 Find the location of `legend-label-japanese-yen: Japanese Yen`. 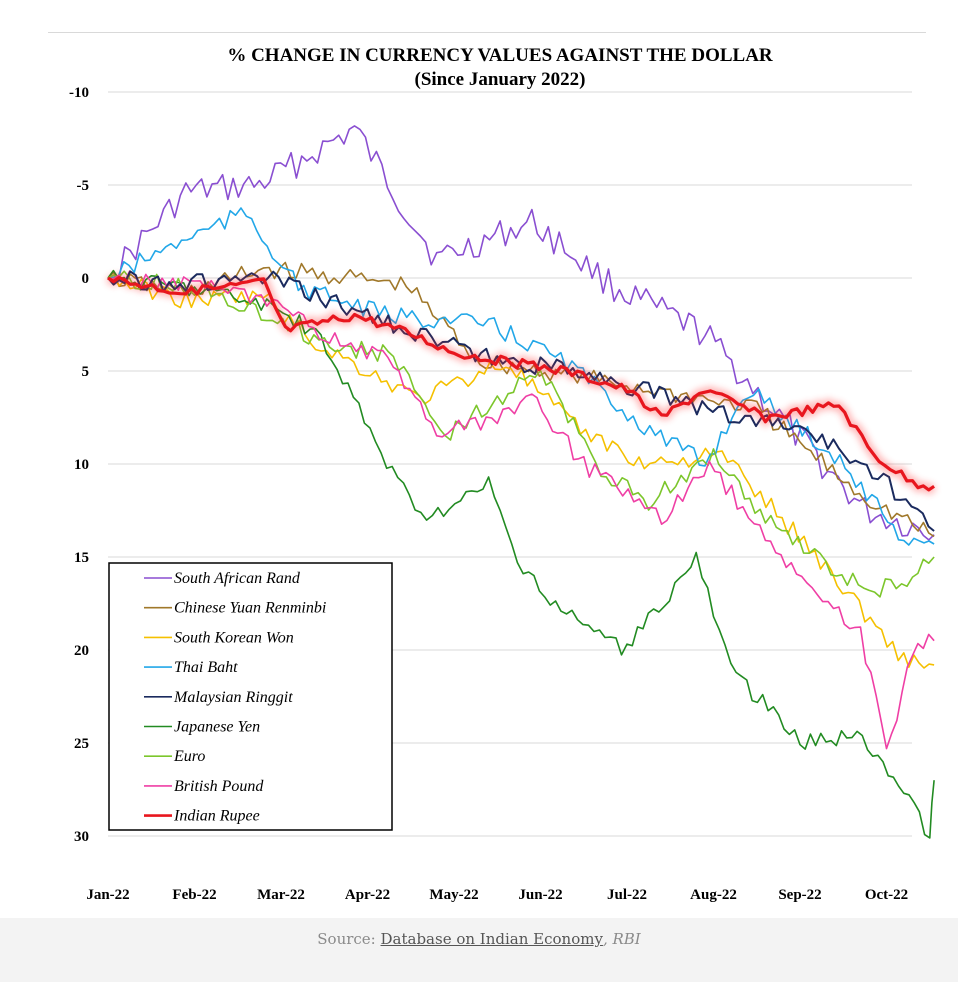

legend-label-japanese-yen: Japanese Yen is located at coordinates (217, 727).